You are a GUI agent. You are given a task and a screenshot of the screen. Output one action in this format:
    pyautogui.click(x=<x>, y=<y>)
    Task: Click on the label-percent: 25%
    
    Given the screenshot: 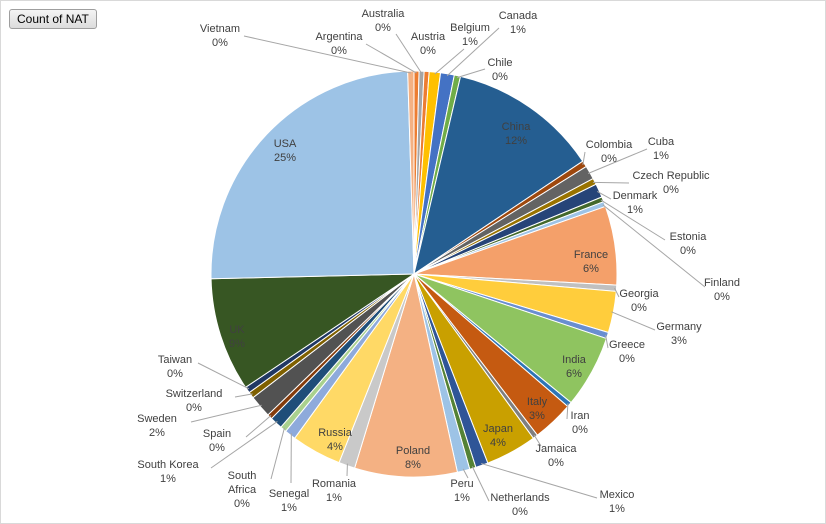 What is the action you would take?
    pyautogui.click(x=285, y=158)
    